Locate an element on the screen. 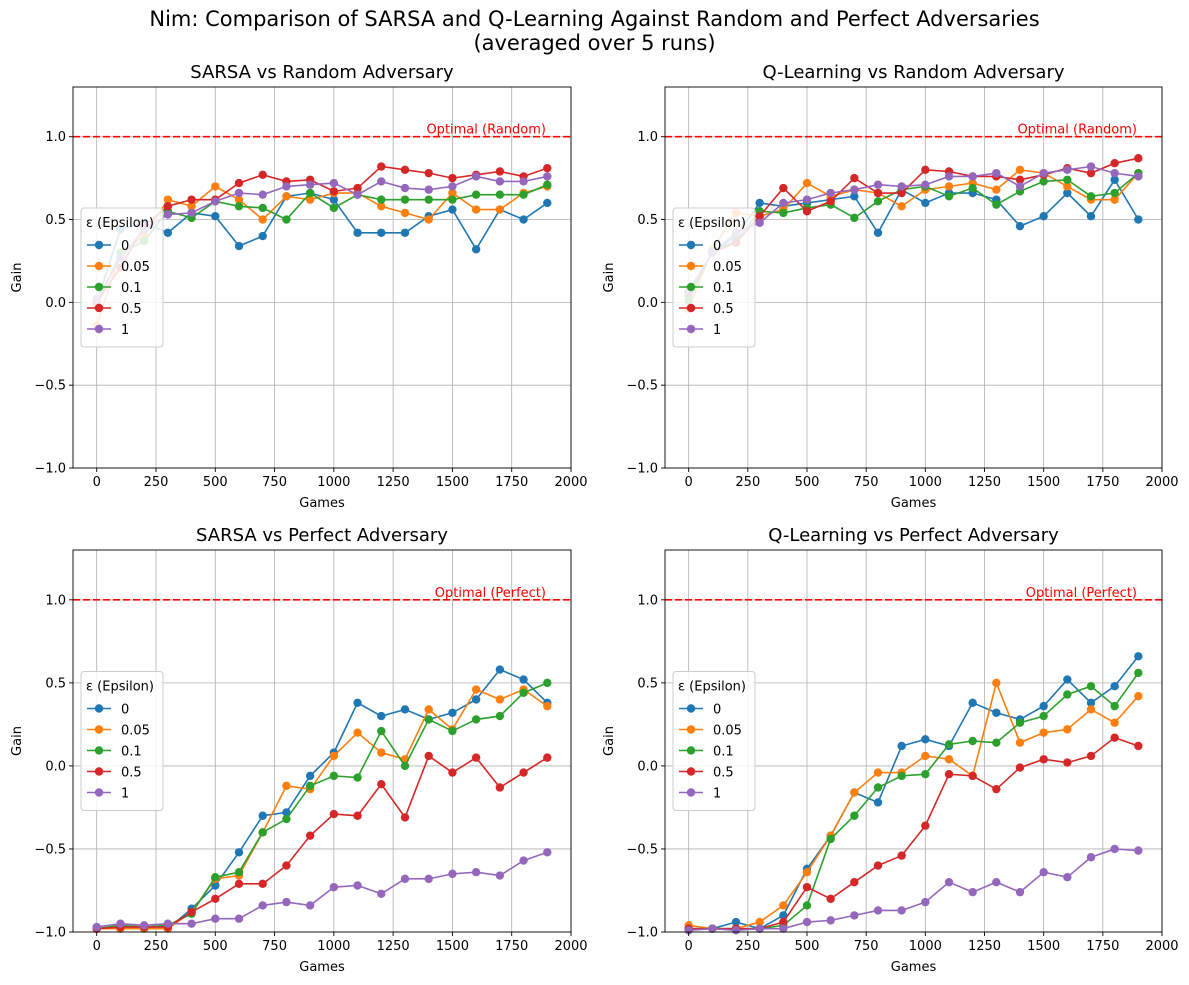  optimal-label: Optimal (Perfect) is located at coordinates (1081, 593).